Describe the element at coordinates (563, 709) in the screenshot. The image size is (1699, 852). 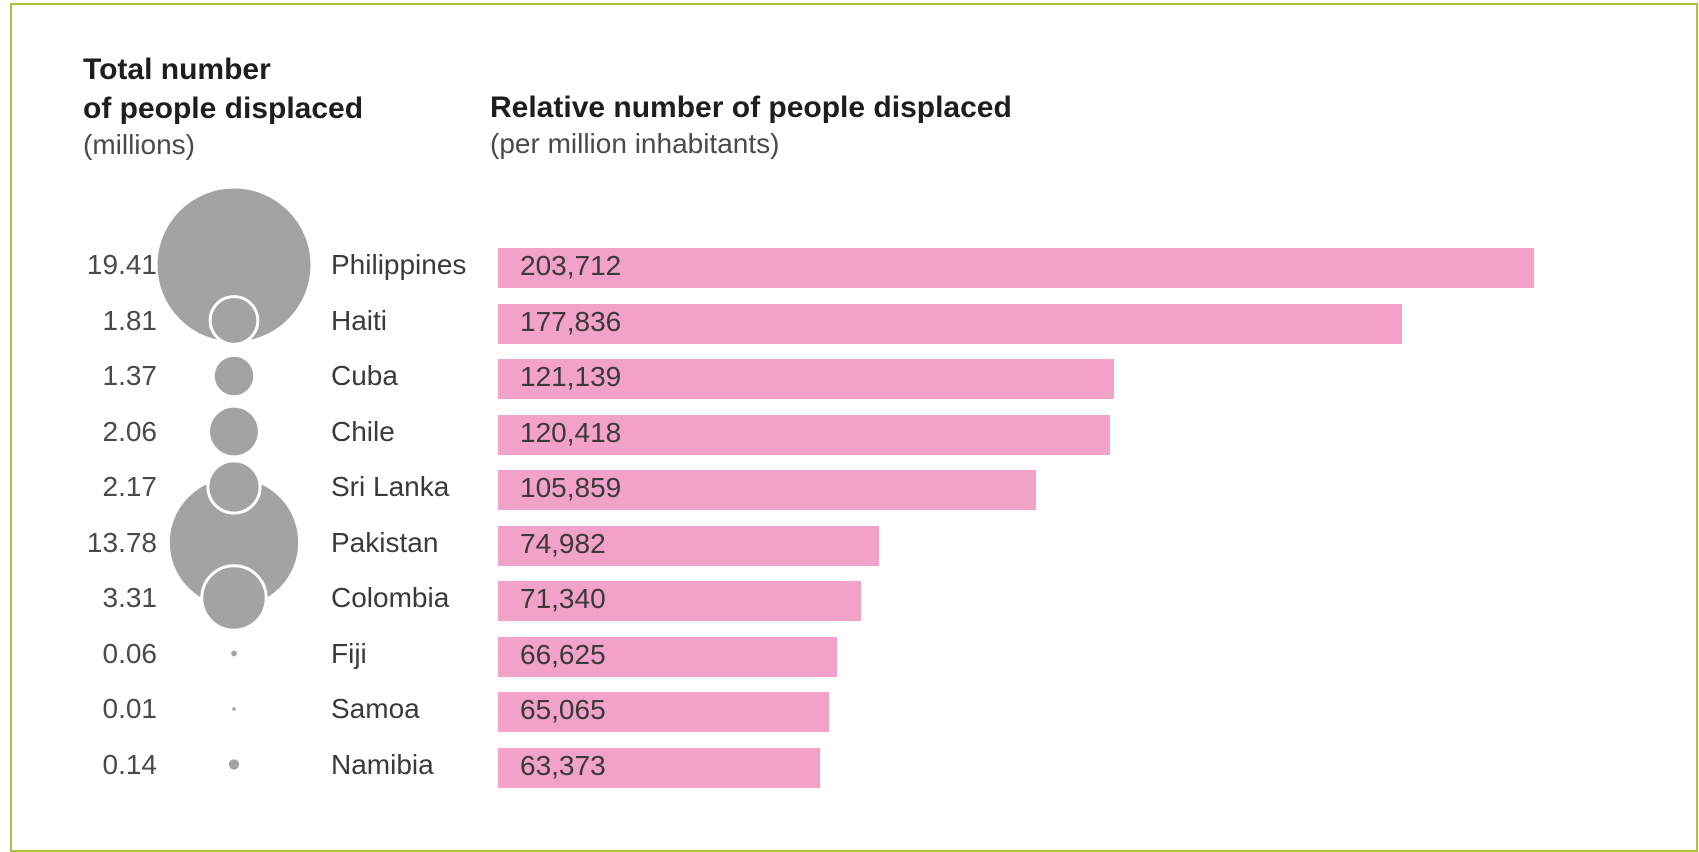
I see `bar-value-samoa: 65,065` at that location.